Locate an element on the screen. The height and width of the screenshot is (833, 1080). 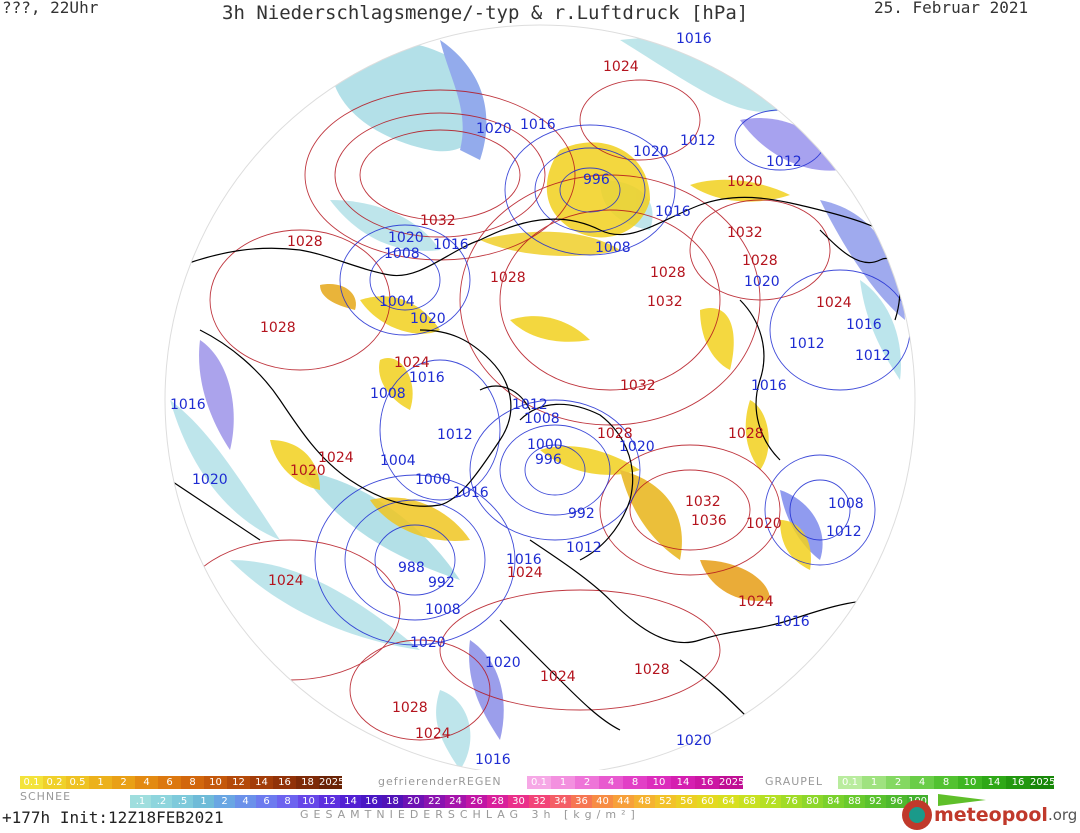
legend-cell: 0.5 is located at coordinates (77, 782).